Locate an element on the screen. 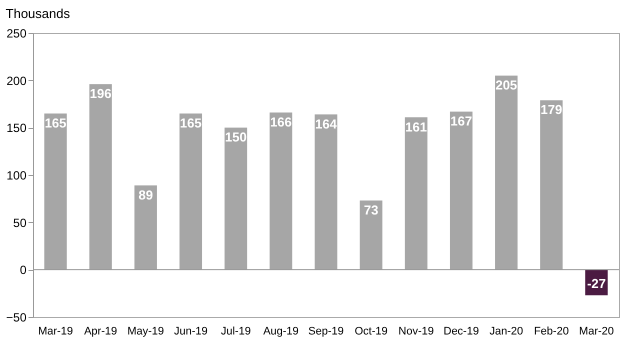 The image size is (630, 341). x-tick-label: Nov-19 is located at coordinates (416, 332).